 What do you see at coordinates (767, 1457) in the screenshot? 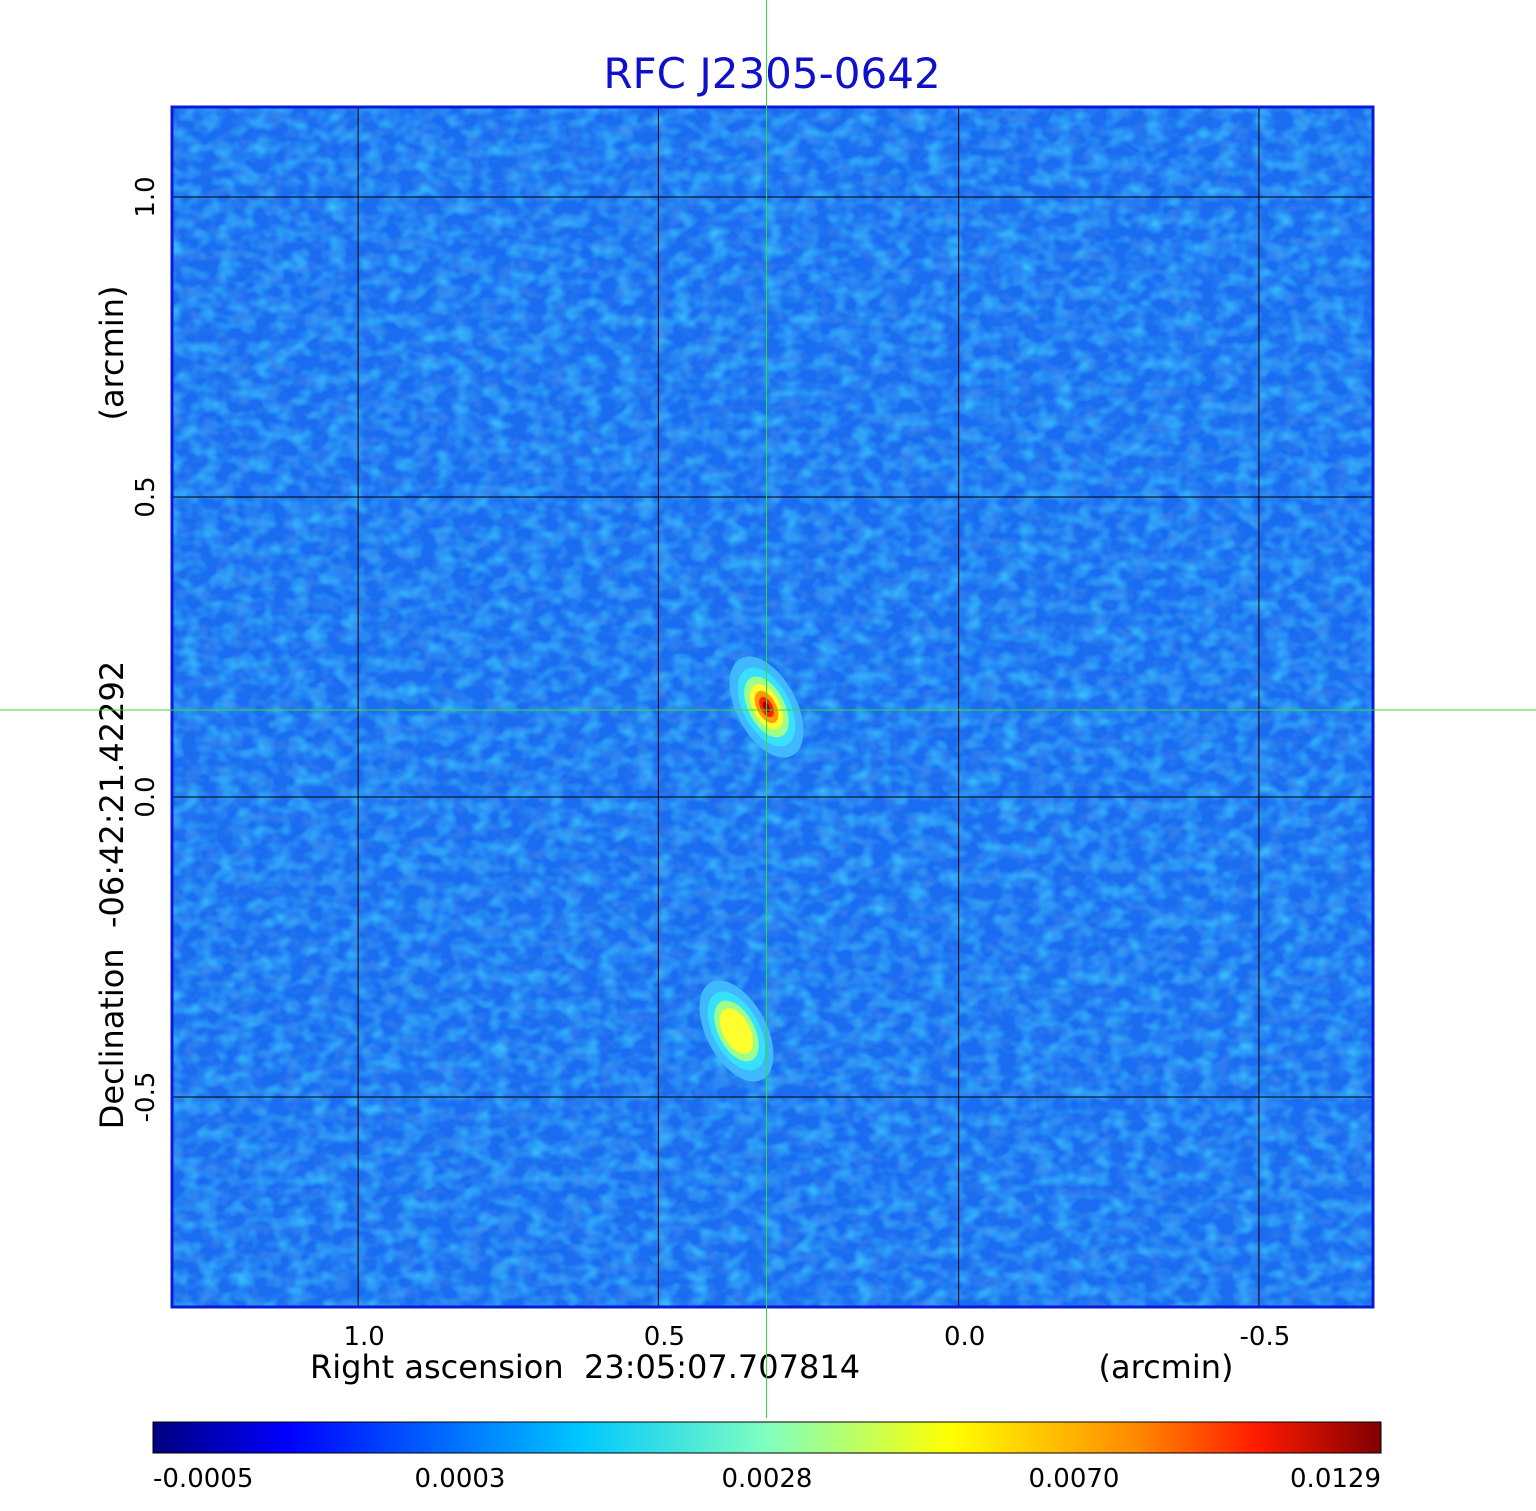
I see `colorbar: -0.0005 0.0003 0.0028 0.0070 0.0129` at bounding box center [767, 1457].